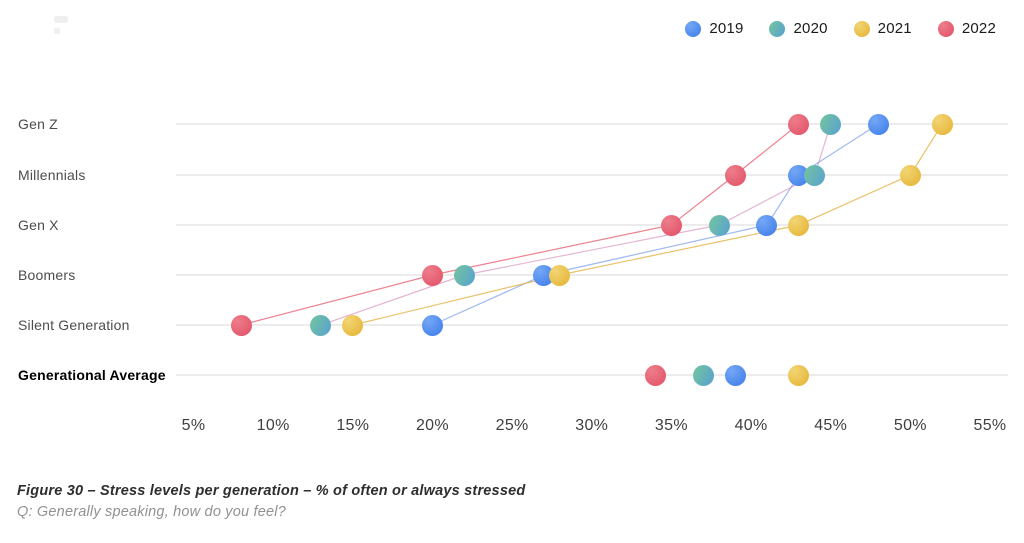 The height and width of the screenshot is (543, 1024). Describe the element at coordinates (432, 275) in the screenshot. I see `dot-2022-boomers` at that location.